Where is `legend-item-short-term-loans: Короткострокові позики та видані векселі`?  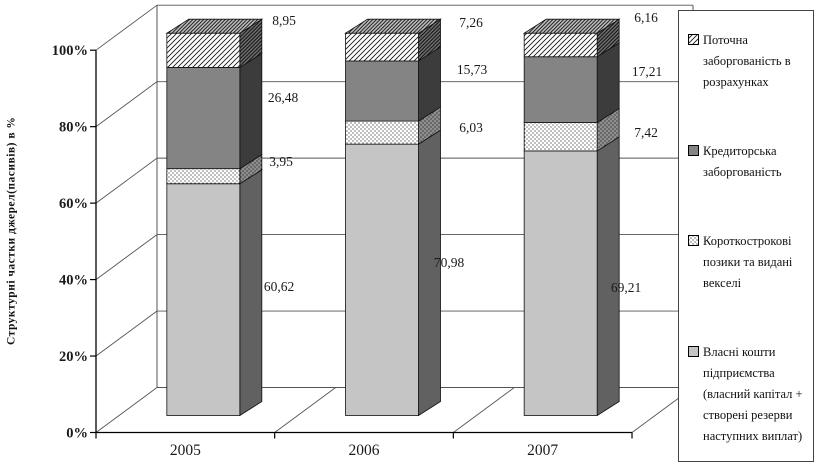
legend-item-short-term-loans: Короткострокові позики та видані векселі is located at coordinates (747, 262).